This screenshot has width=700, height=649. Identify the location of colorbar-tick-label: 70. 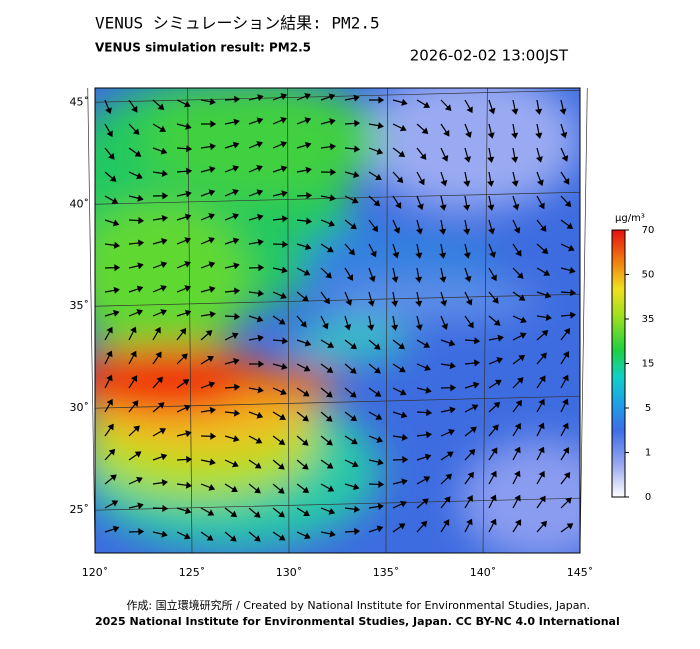
(648, 230).